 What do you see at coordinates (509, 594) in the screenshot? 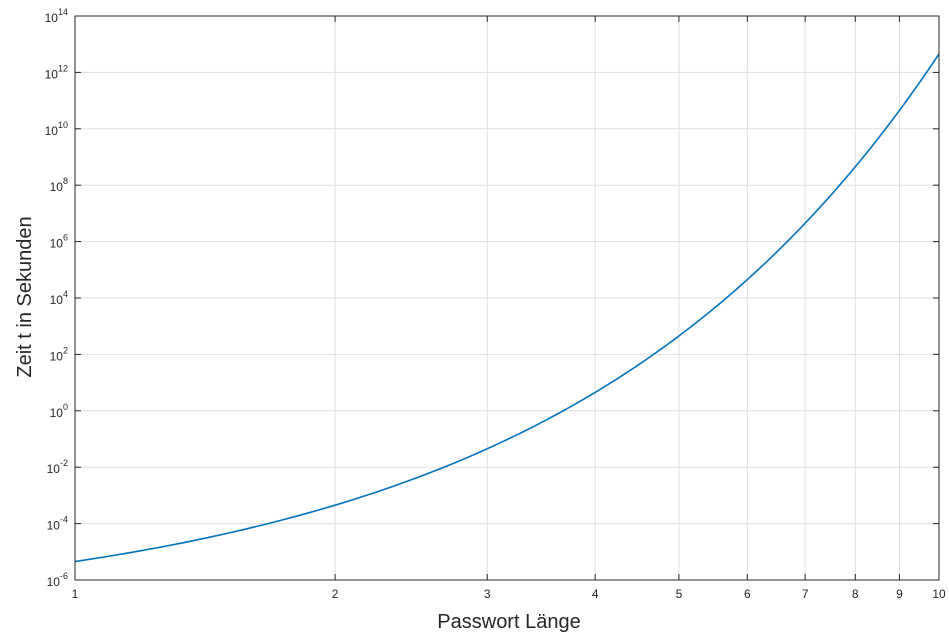
I see `x-axis-tick-labels: 1 2 3 4 5 6 7 8 9 10` at bounding box center [509, 594].